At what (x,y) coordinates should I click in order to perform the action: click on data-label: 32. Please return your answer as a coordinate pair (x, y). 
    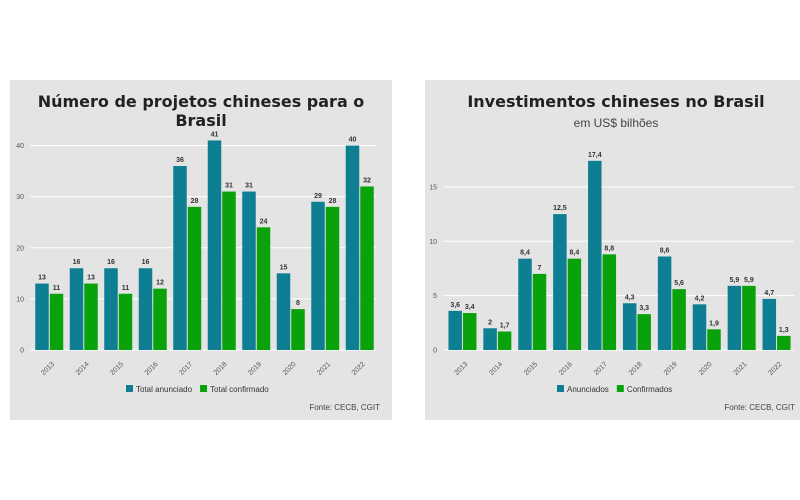
    Looking at the image, I should click on (367, 180).